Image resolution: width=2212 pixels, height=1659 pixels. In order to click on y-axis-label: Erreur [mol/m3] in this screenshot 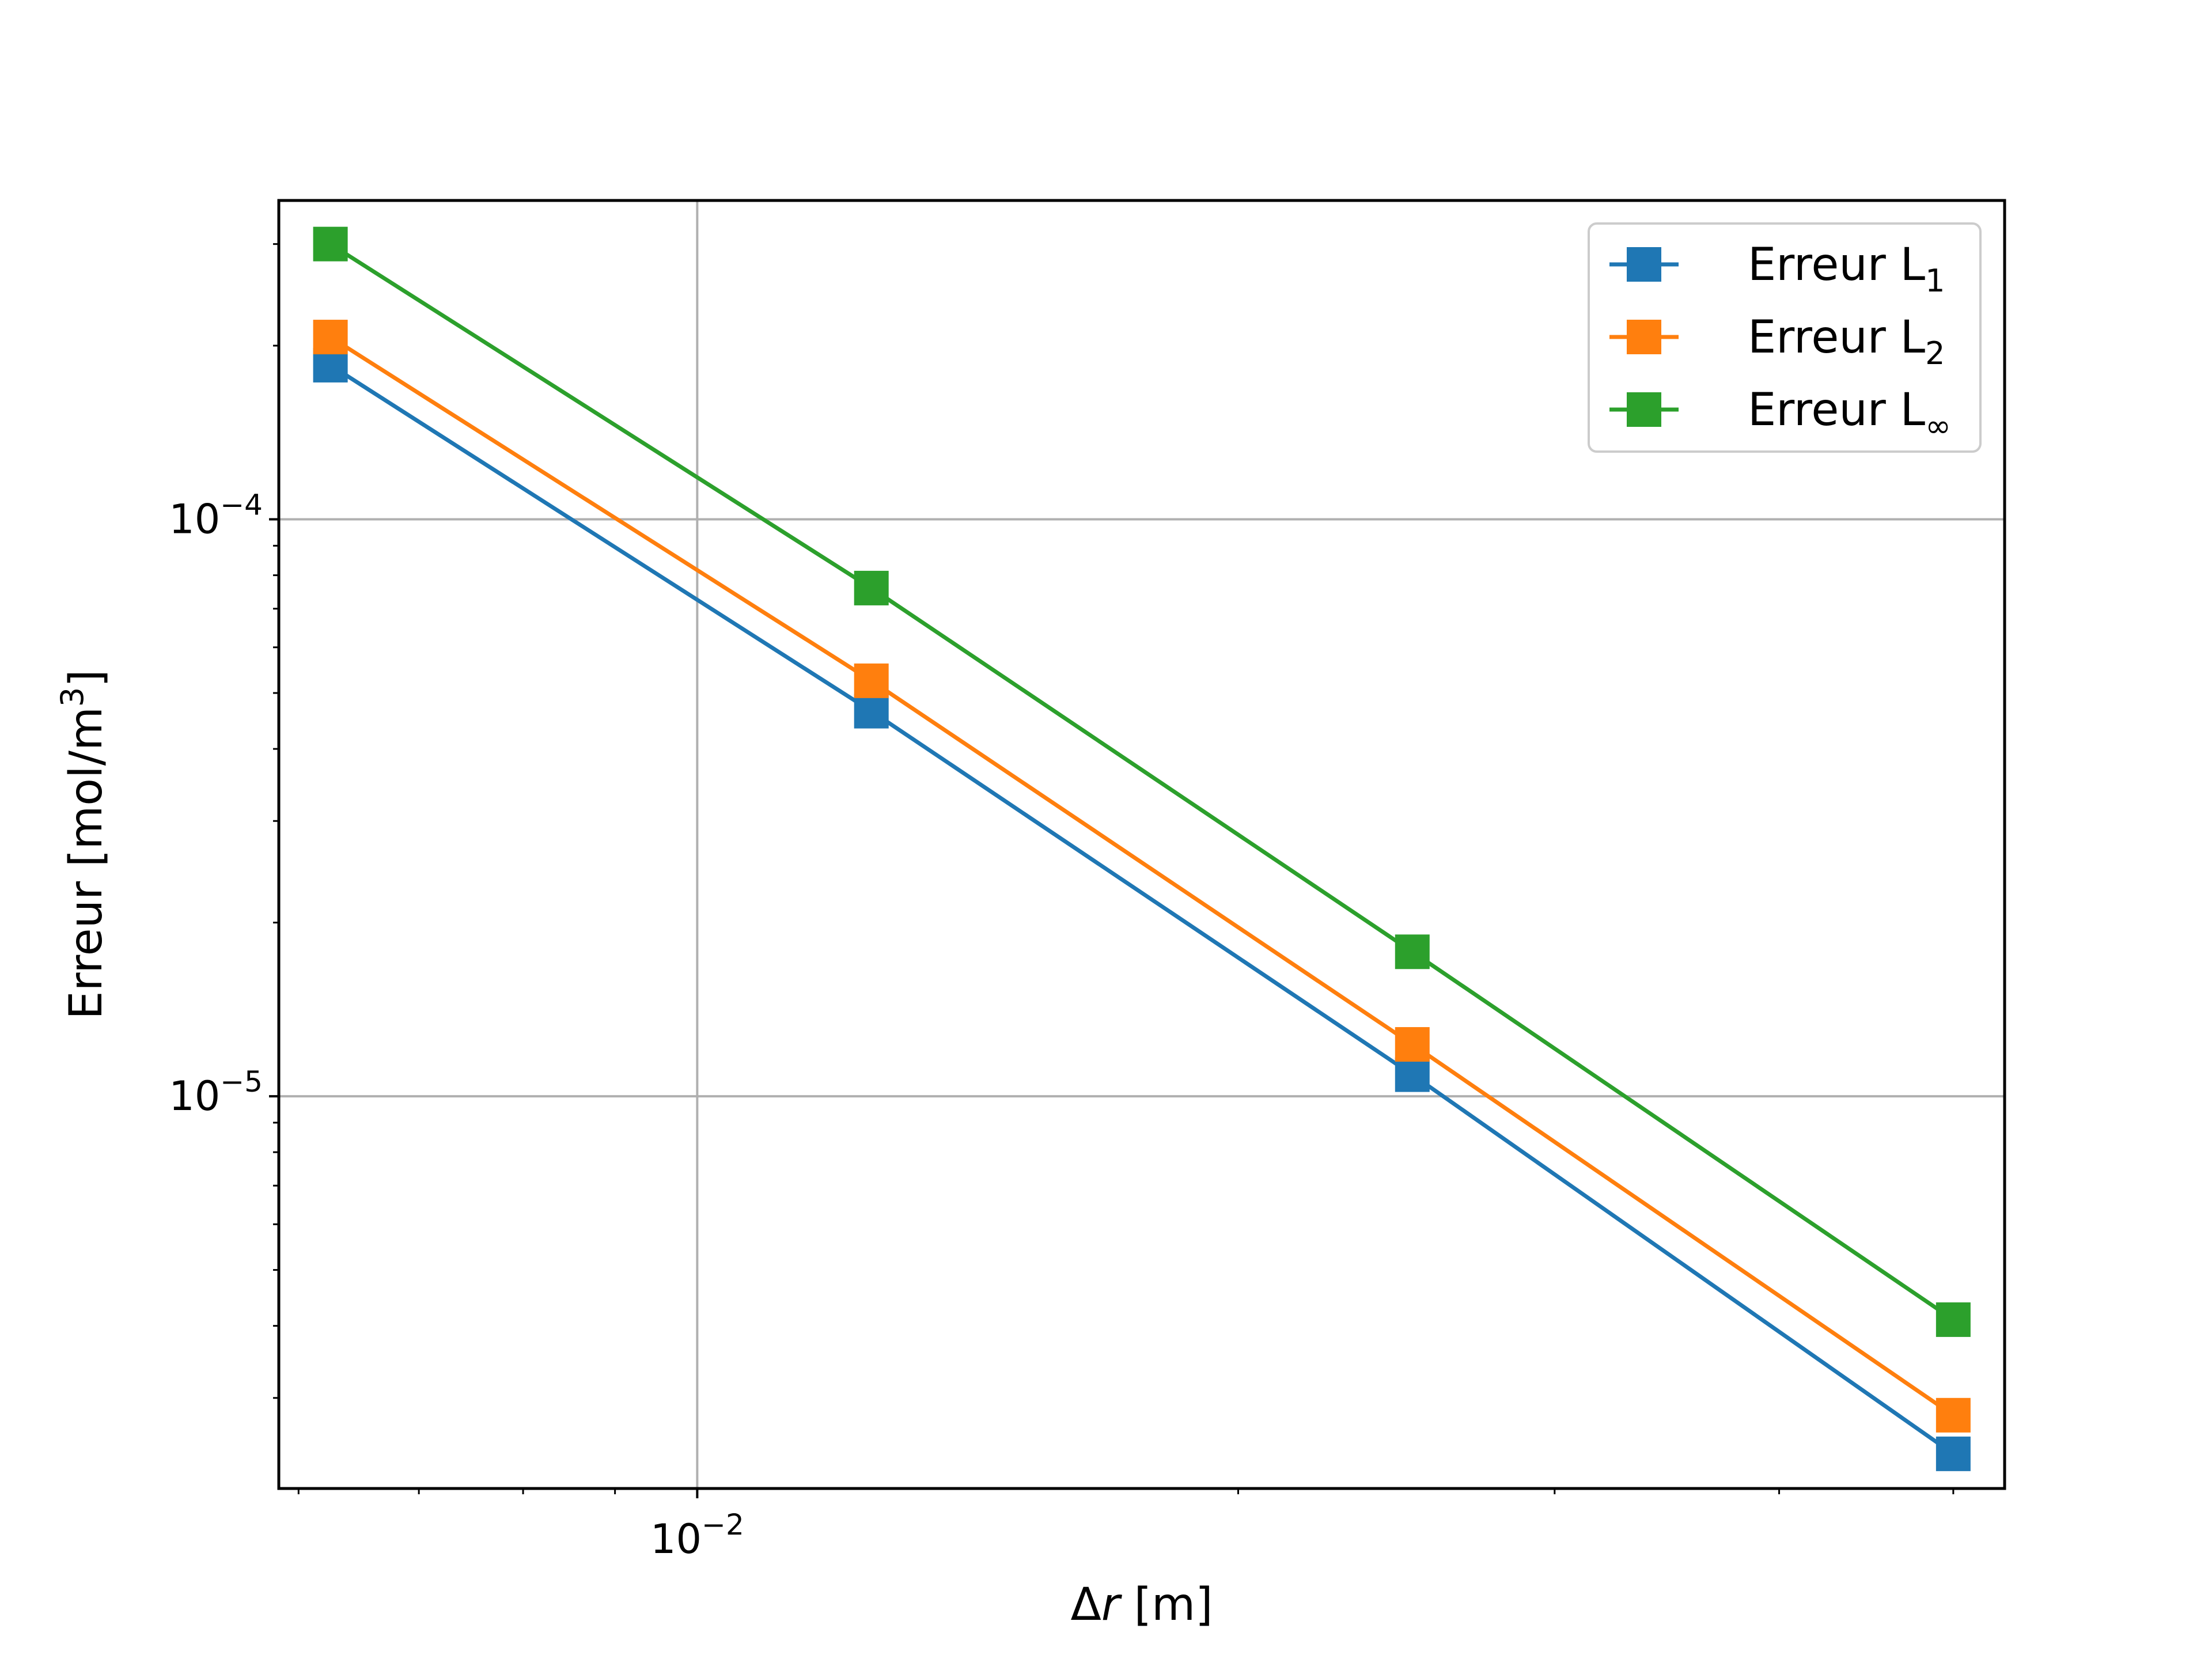, I will do `click(83, 844)`.